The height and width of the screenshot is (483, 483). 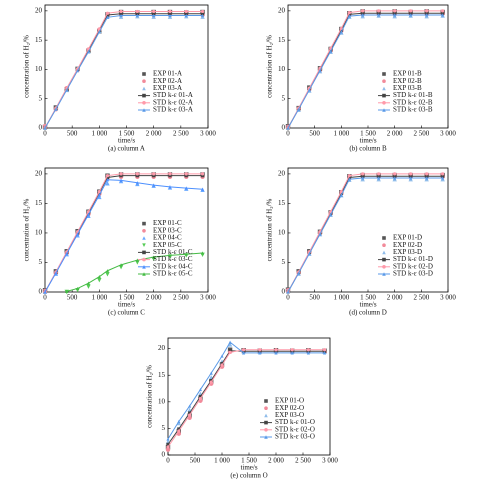 I want to click on caption: (e) column O, so click(x=248, y=476).